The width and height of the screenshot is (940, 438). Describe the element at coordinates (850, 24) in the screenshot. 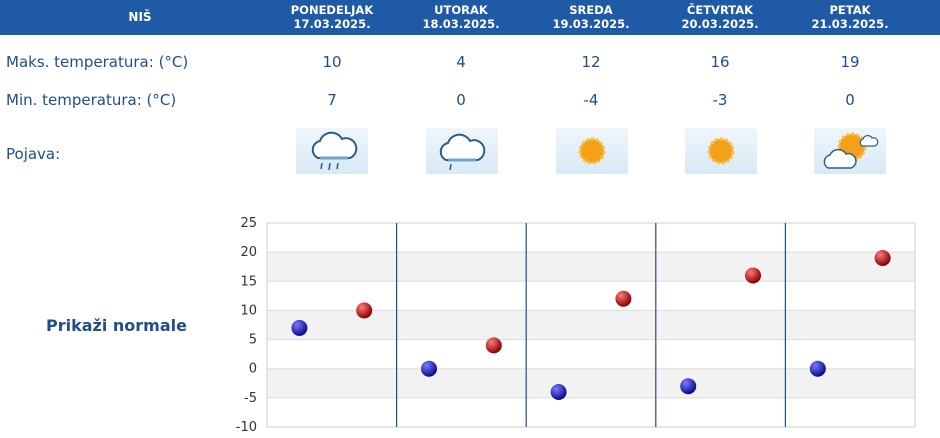

I see `day-date: 21.03.2025.` at that location.